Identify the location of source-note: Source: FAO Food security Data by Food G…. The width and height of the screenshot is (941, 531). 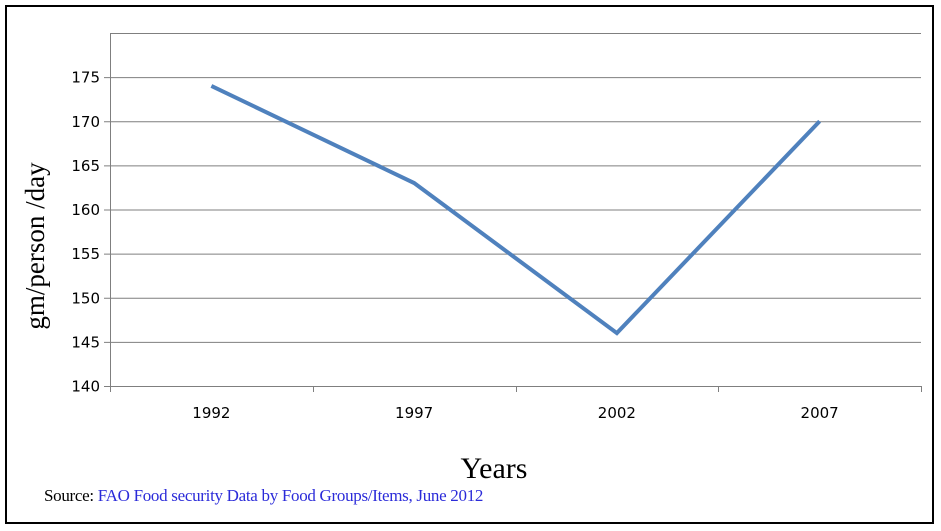
(263, 496).